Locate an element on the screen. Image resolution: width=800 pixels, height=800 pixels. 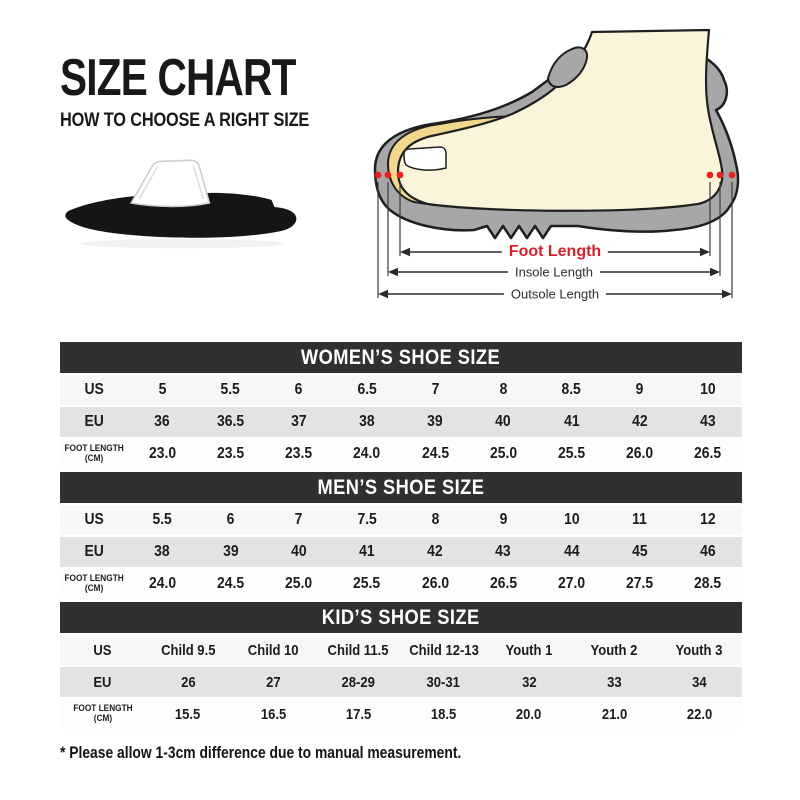
size-cell: Child 10 is located at coordinates (273, 650).